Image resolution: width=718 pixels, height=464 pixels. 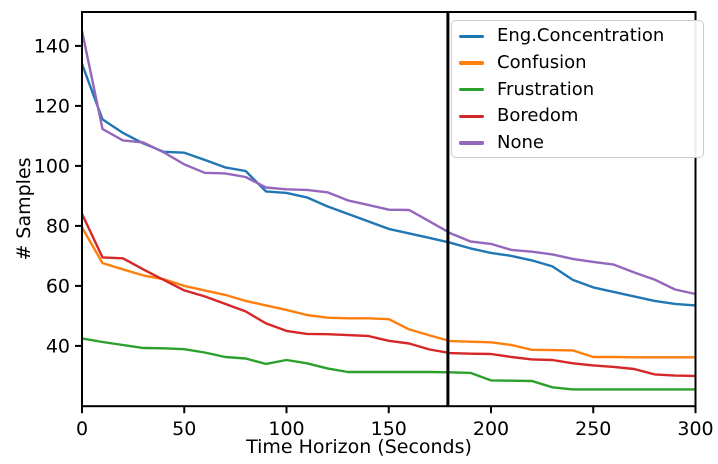 What do you see at coordinates (546, 89) in the screenshot?
I see `legend-item-label: Frustration` at bounding box center [546, 89].